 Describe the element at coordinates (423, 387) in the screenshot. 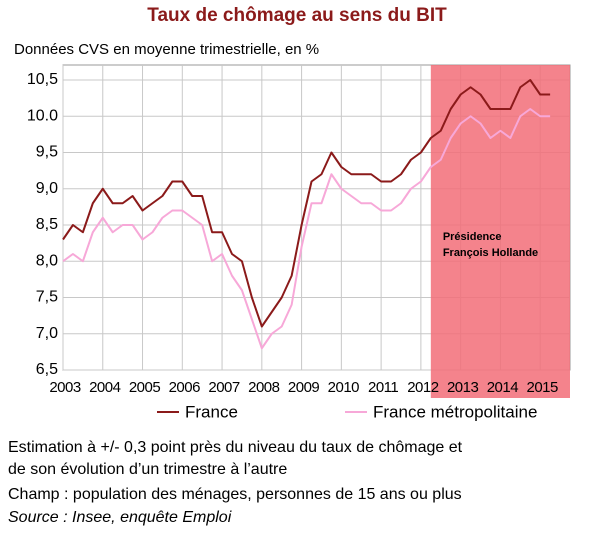

I see `x-tick-label: 2012` at that location.